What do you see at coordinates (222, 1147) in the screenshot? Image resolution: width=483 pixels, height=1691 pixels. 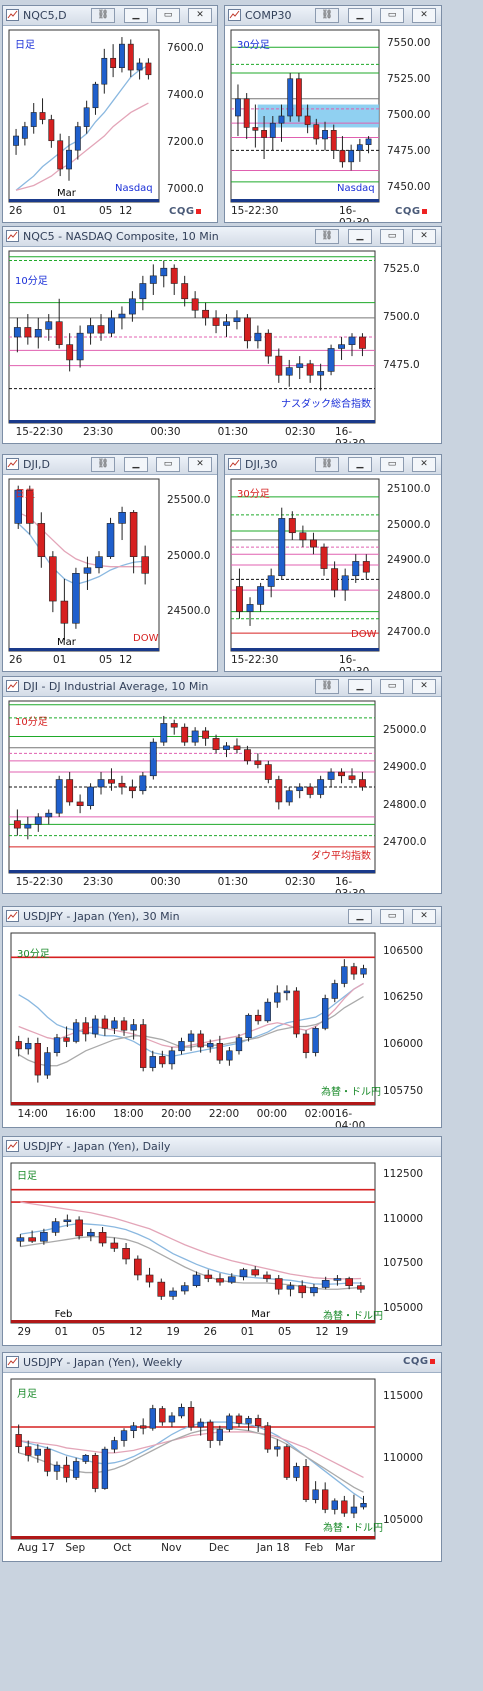 I see `window-titlebar: USDJPY - Japan (Yen), Daily` at bounding box center [222, 1147].